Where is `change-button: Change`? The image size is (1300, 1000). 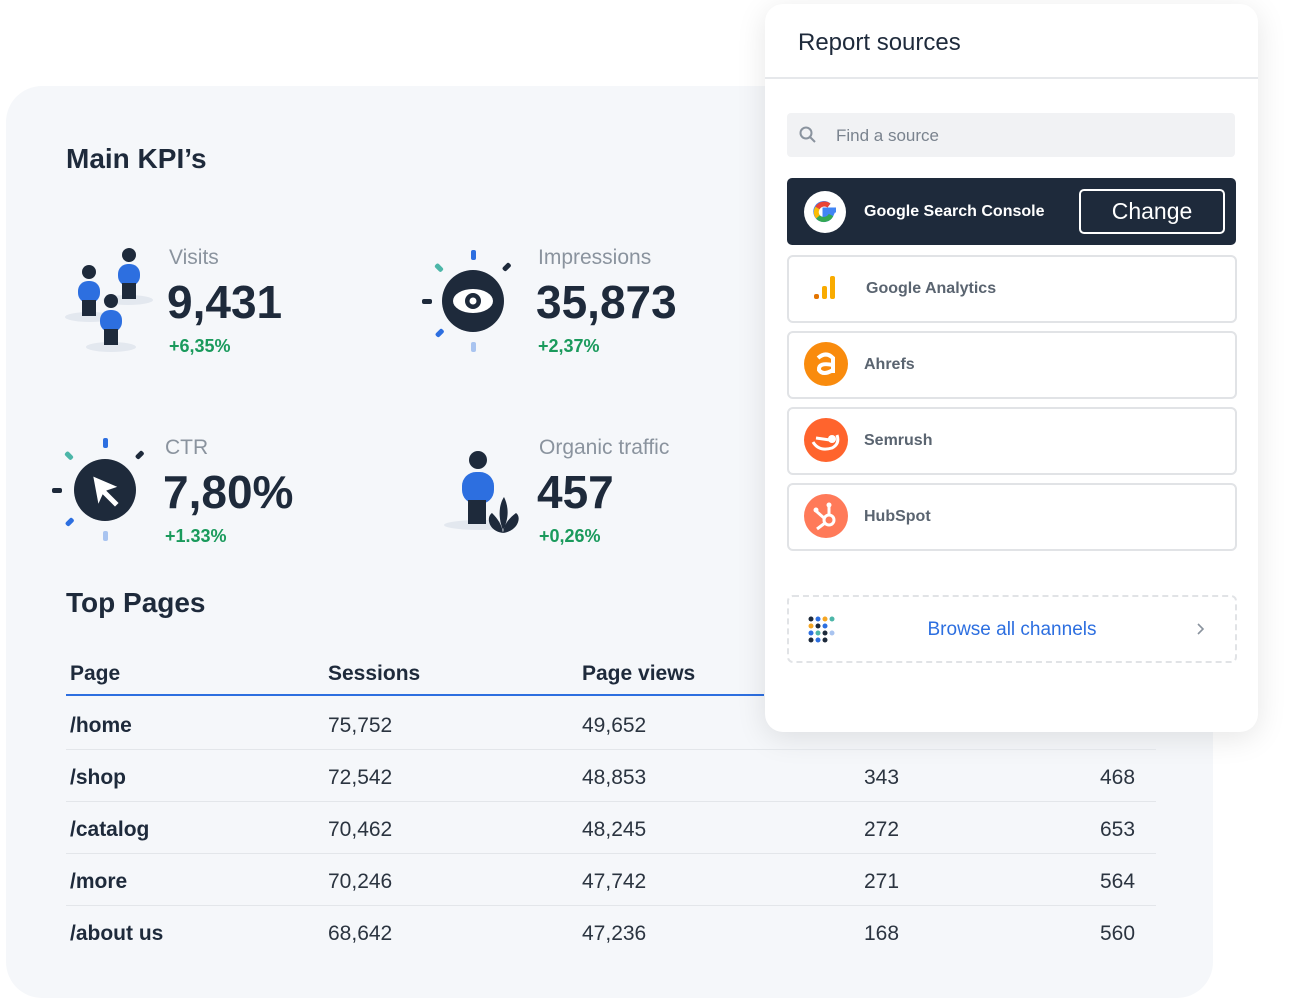
change-button: Change is located at coordinates (1152, 211).